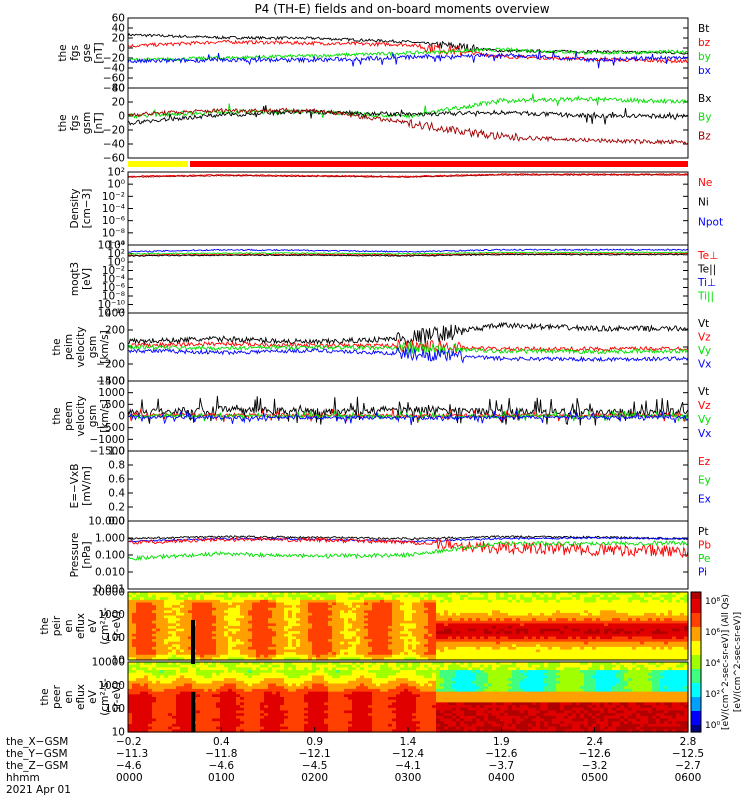 This screenshot has width=750, height=800. Describe the element at coordinates (688, 766) in the screenshot. I see `x-tick-label: −2.7` at that location.